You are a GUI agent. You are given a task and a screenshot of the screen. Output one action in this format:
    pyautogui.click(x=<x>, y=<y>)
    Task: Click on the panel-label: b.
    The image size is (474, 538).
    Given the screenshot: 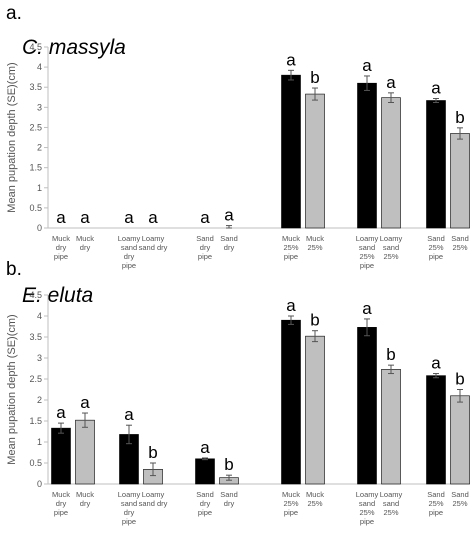 What is the action you would take?
    pyautogui.click(x=14, y=269)
    